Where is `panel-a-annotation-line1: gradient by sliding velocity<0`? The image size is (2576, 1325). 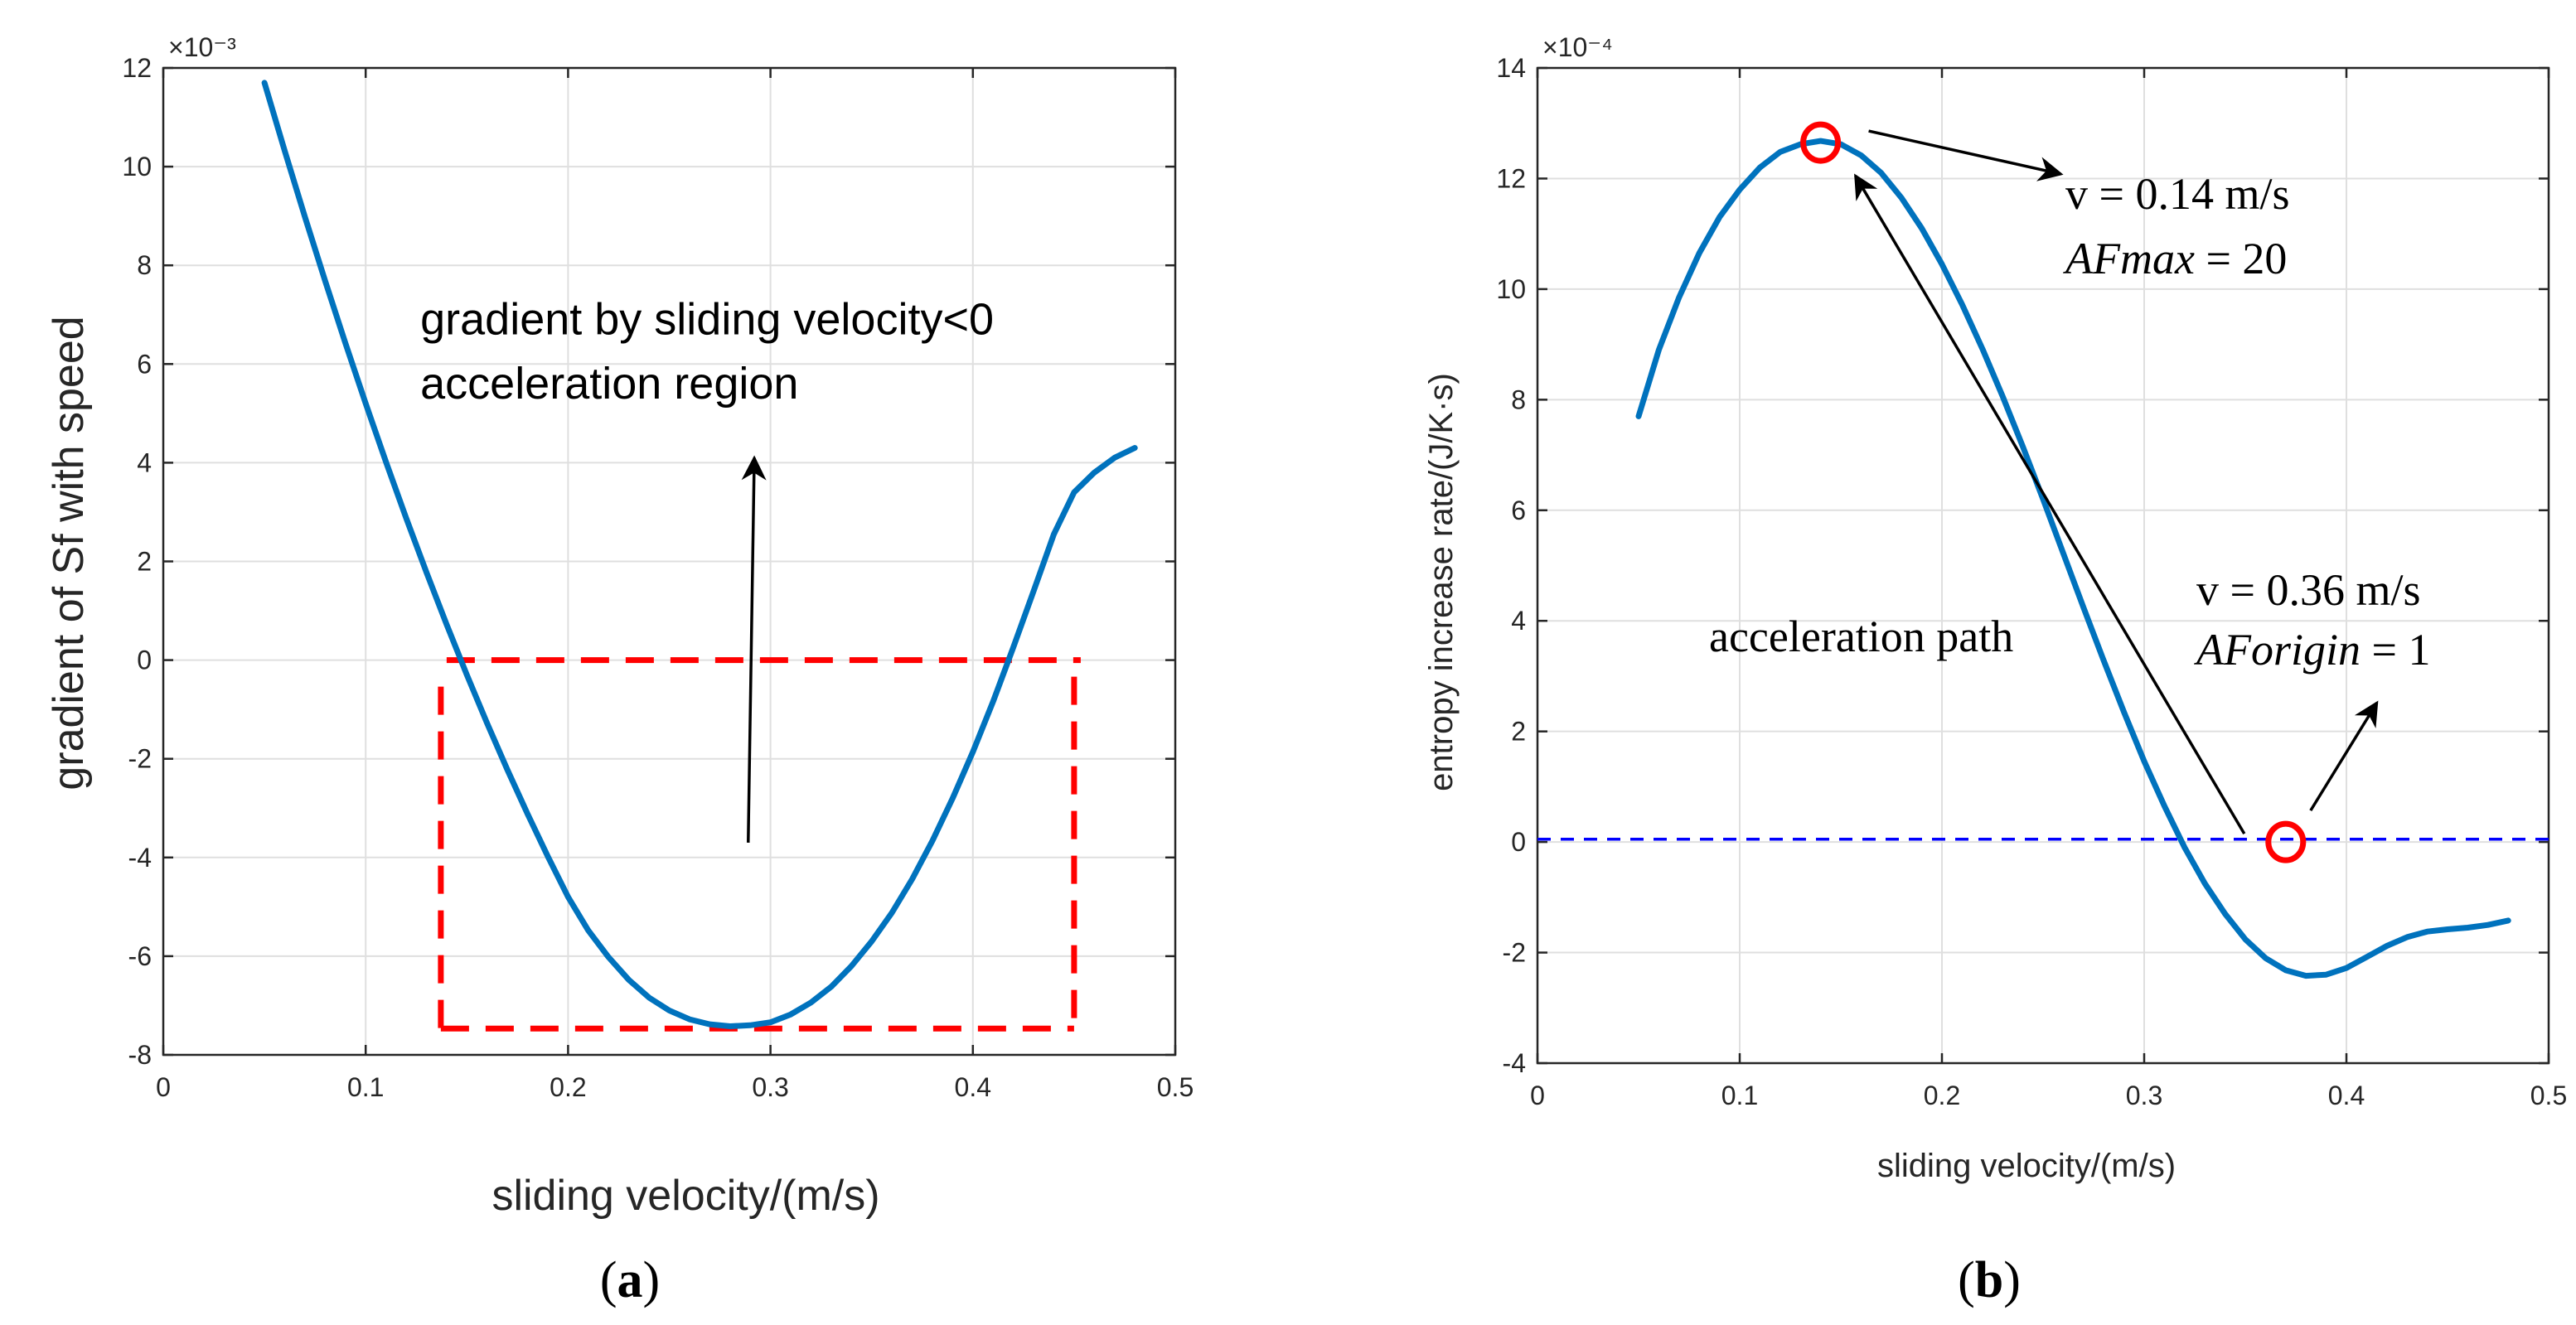
panel-a-annotation-line1: gradient by sliding velocity<0 is located at coordinates (707, 320).